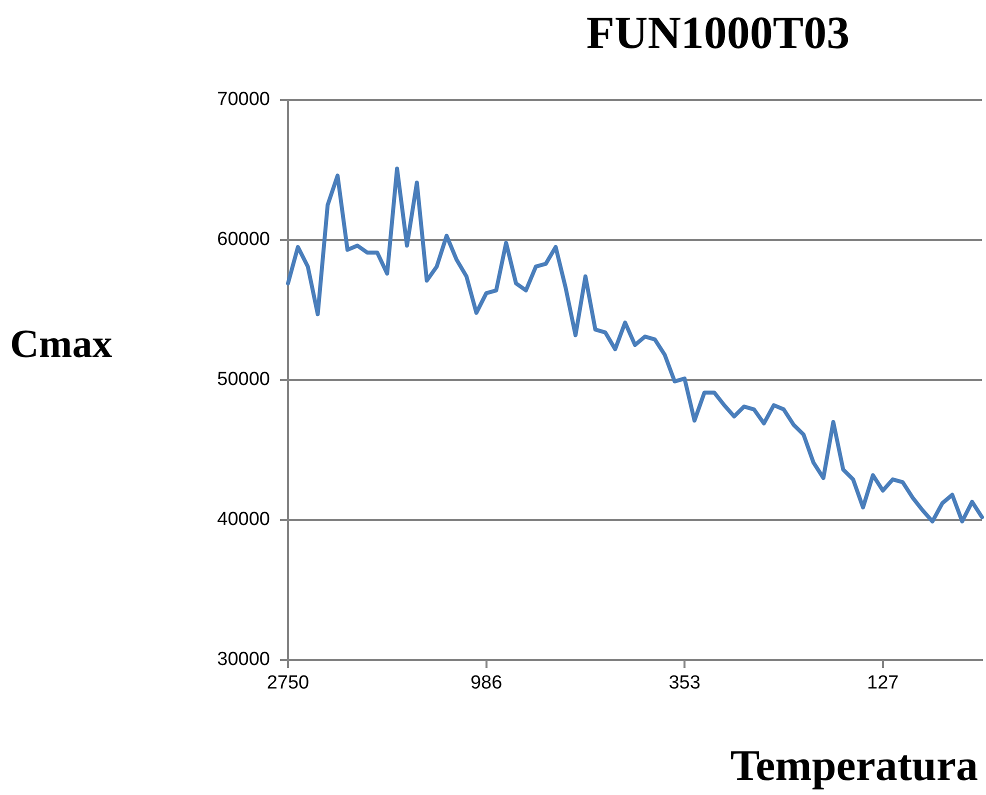 Image resolution: width=986 pixels, height=795 pixels. What do you see at coordinates (684, 683) in the screenshot?
I see `x-tick-label: 353` at bounding box center [684, 683].